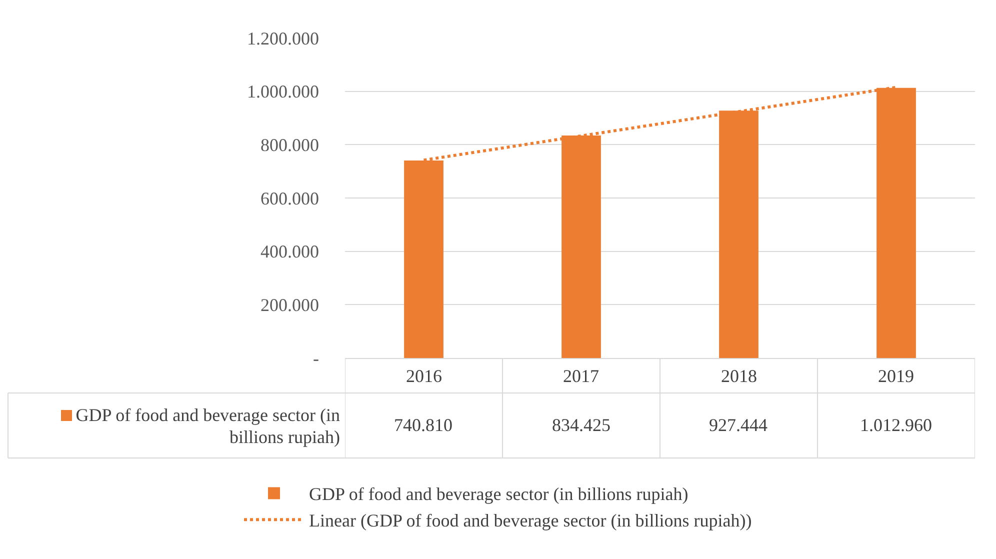  Describe the element at coordinates (283, 38) in the screenshot. I see `y-tick-label: 1.200.000` at that location.